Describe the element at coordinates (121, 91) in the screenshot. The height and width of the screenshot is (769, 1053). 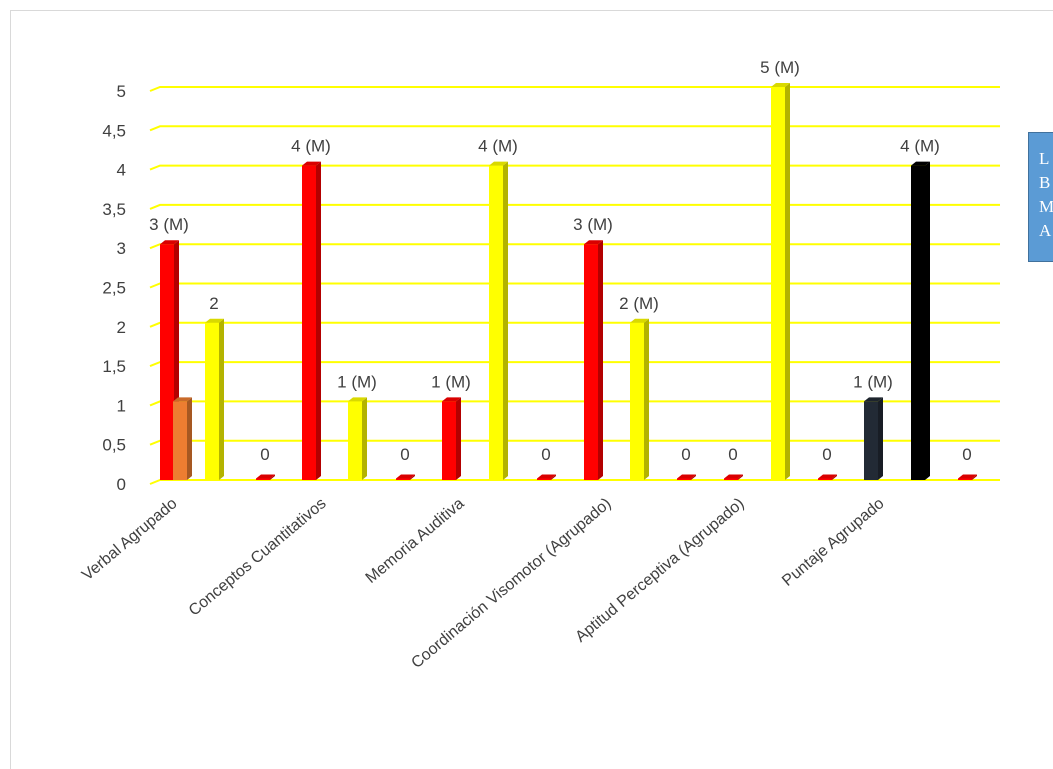
I see `y-tick-label: 5` at that location.